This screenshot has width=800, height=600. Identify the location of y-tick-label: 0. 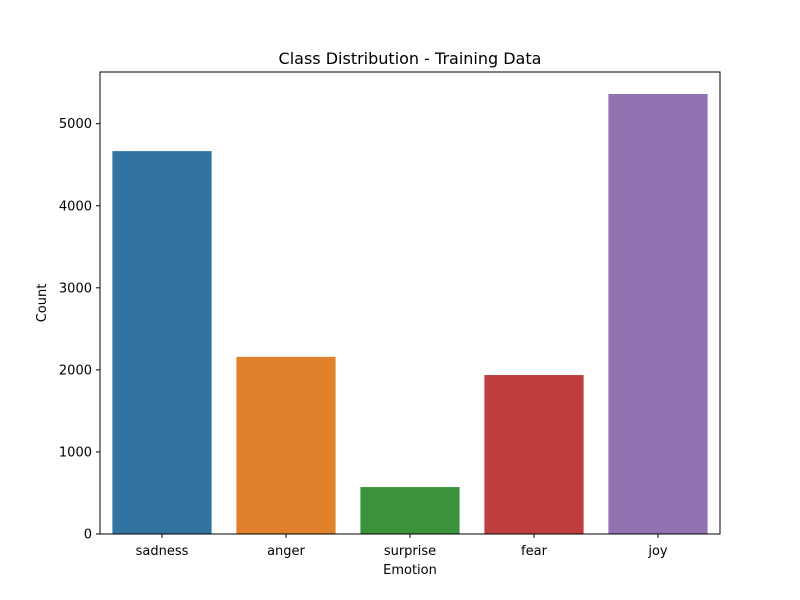
(88, 535).